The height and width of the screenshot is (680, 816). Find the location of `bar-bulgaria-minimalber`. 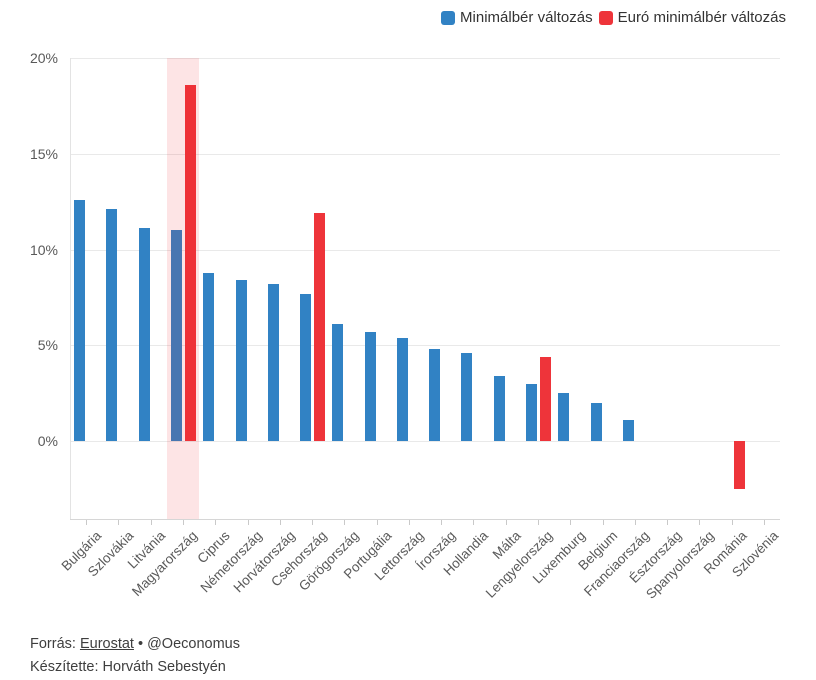

bar-bulgaria-minimalber is located at coordinates (80, 320).